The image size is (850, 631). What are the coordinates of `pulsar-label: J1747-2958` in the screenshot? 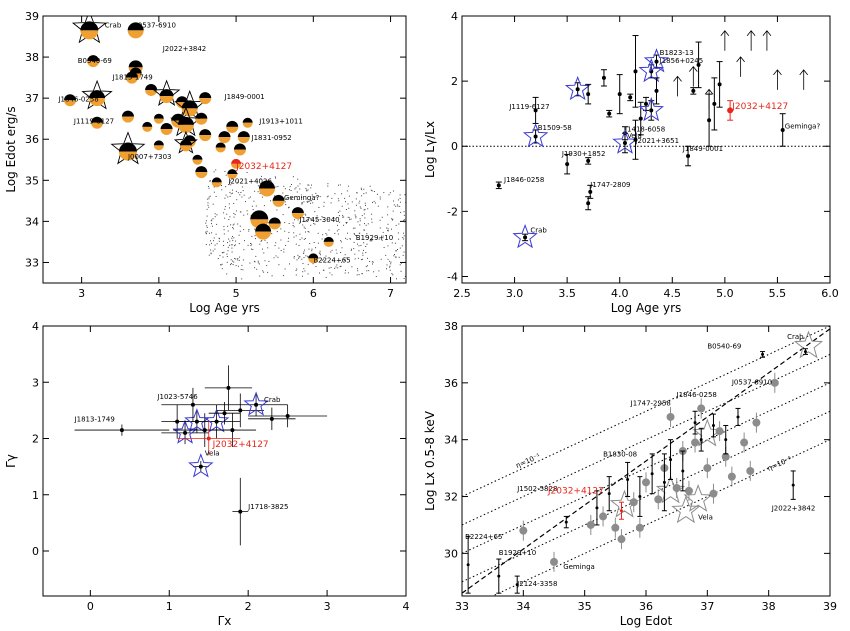 It's located at (650, 404).